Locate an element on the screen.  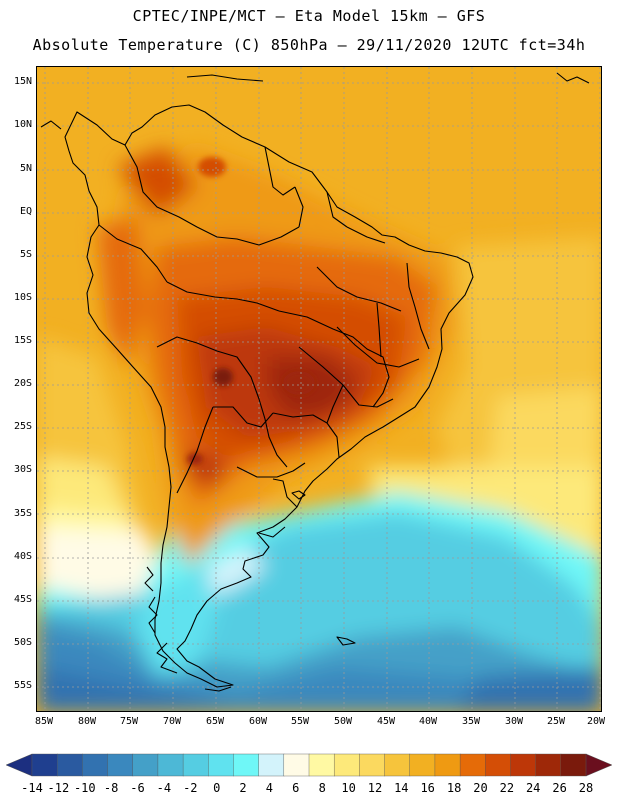
colorbar-label: 6 is located at coordinates (296, 788).